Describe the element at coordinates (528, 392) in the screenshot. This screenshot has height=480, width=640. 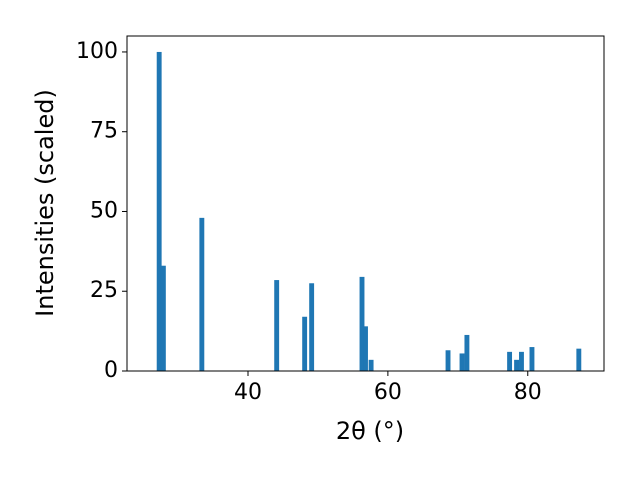
I see `x-tick-label: 80` at that location.